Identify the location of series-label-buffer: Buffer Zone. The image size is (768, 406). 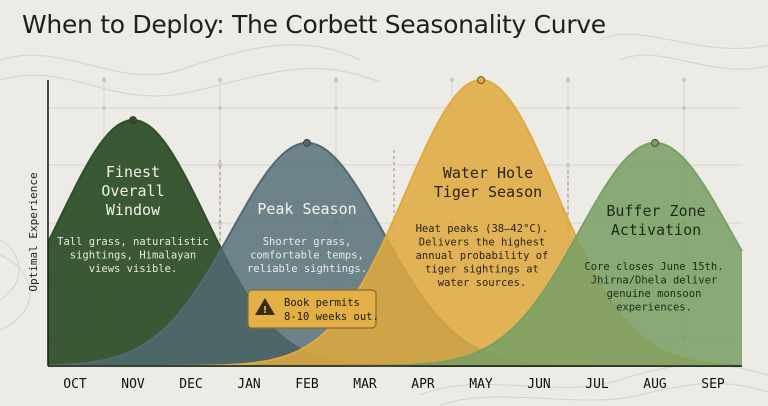
(655, 211).